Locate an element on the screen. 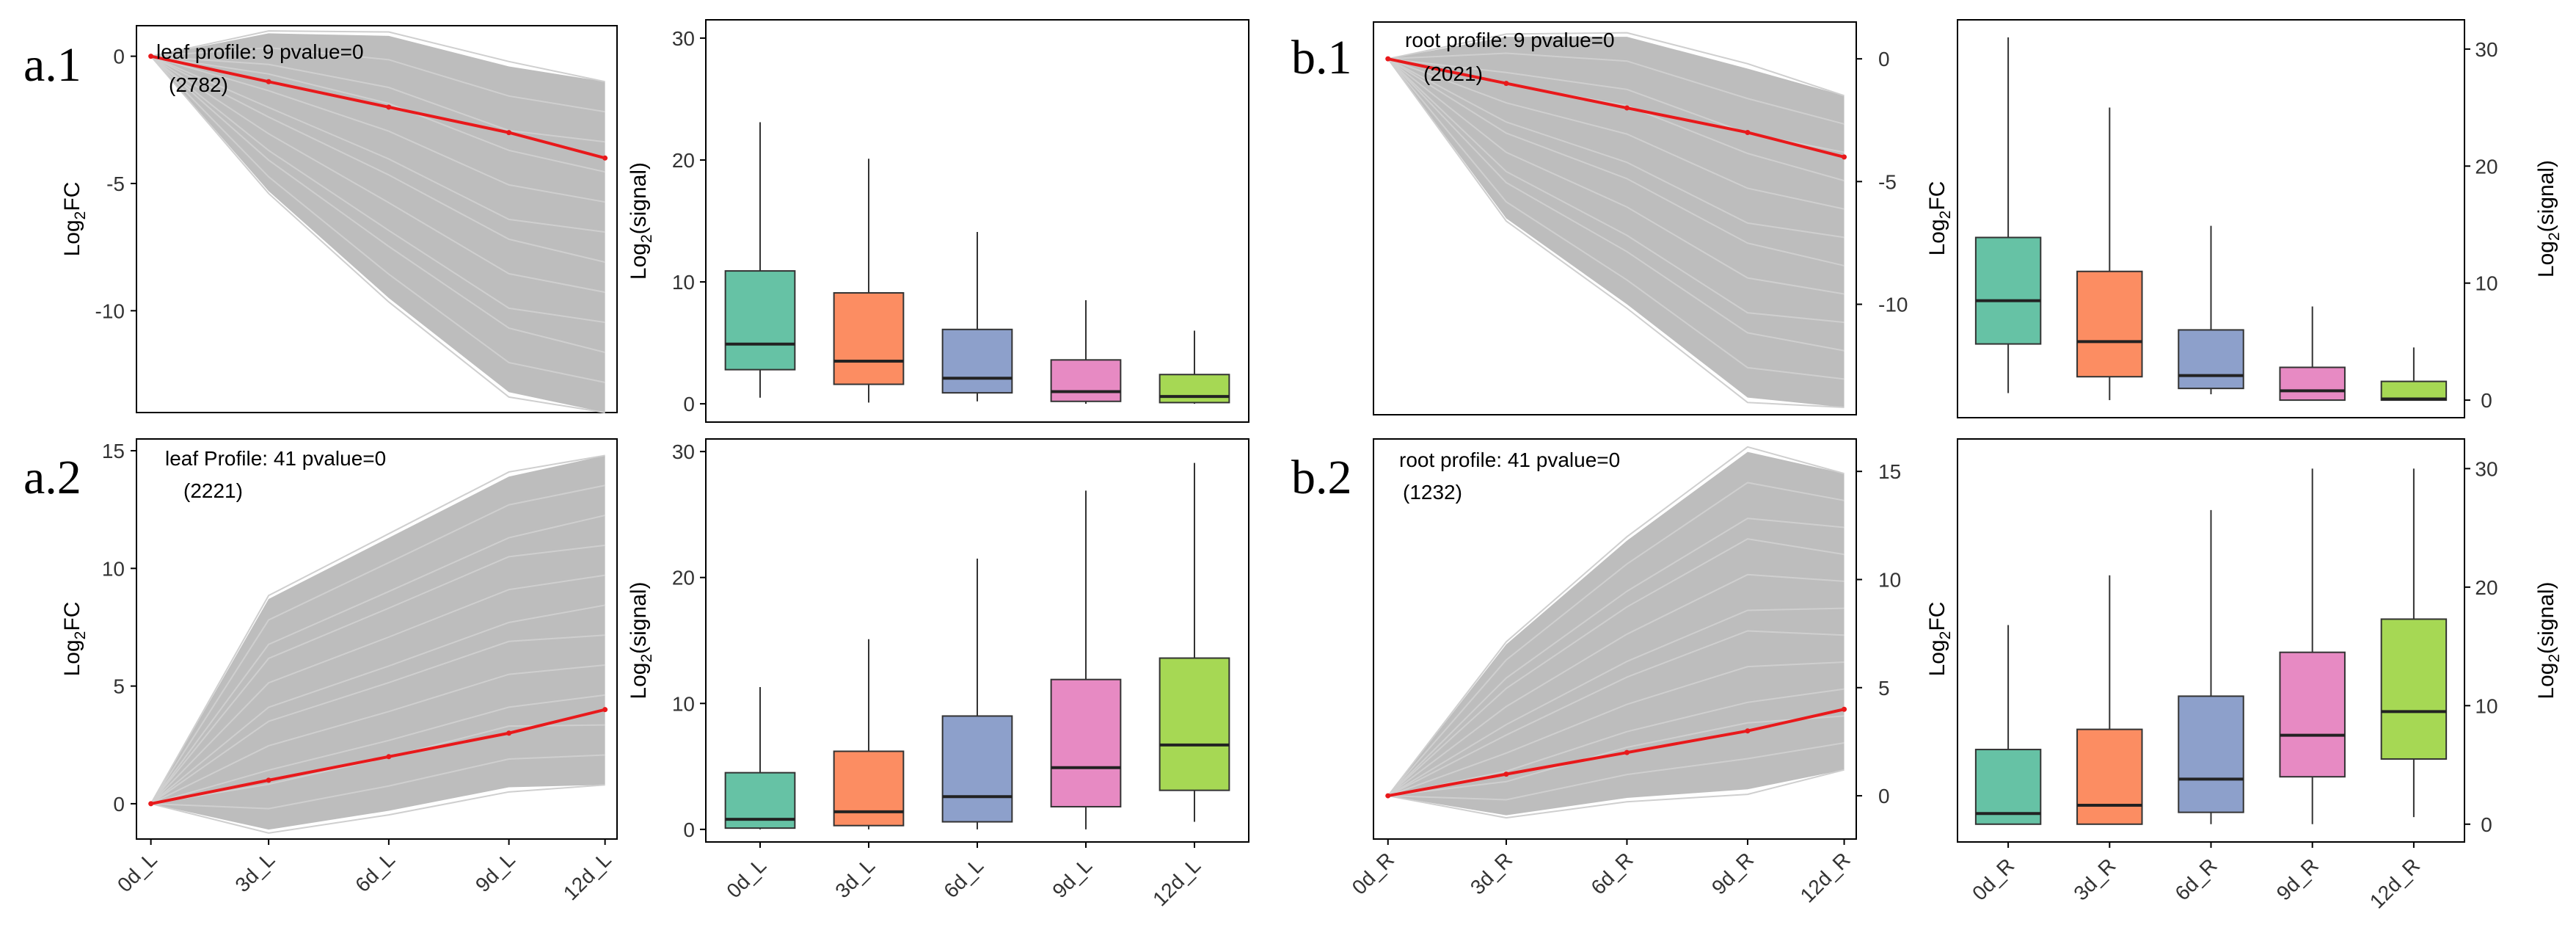  b2-profile-xtick-label: 6d_R is located at coordinates (1612, 873).